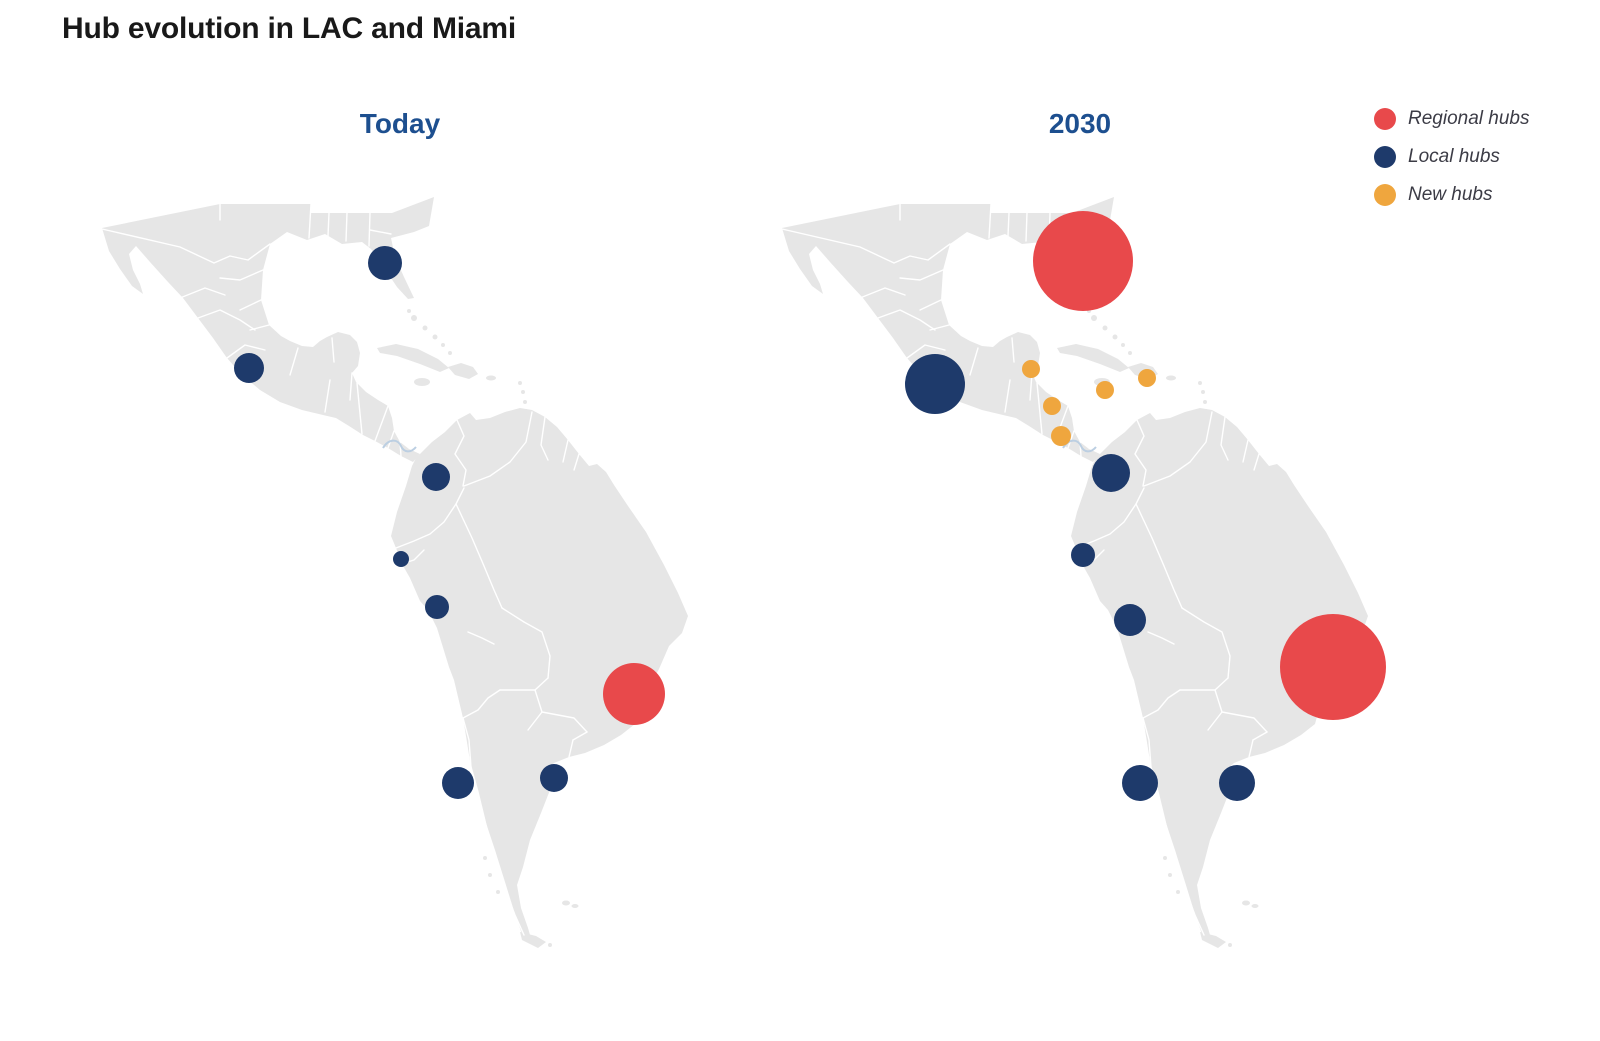 This screenshot has height=1041, width=1600. What do you see at coordinates (1385, 157) in the screenshot?
I see `local-hub-dot-icon` at bounding box center [1385, 157].